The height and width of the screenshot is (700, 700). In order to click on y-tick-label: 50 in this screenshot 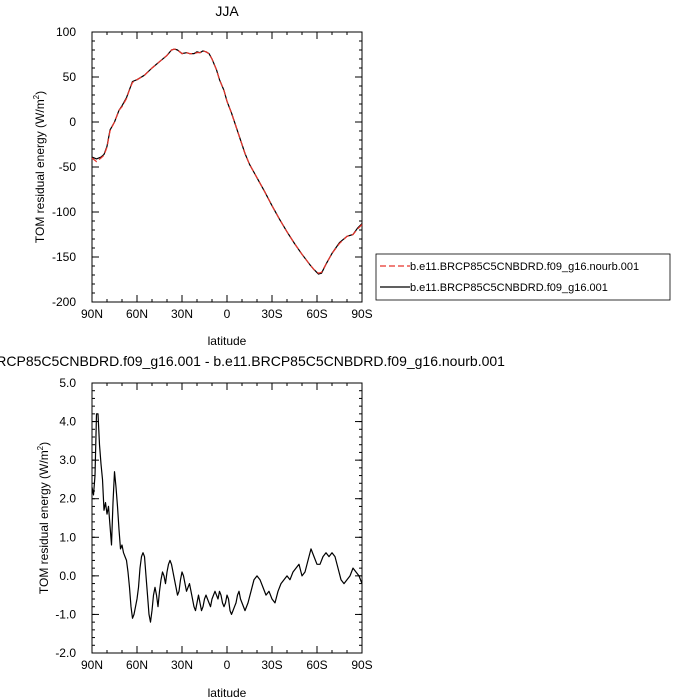, I will do `click(70, 77)`.